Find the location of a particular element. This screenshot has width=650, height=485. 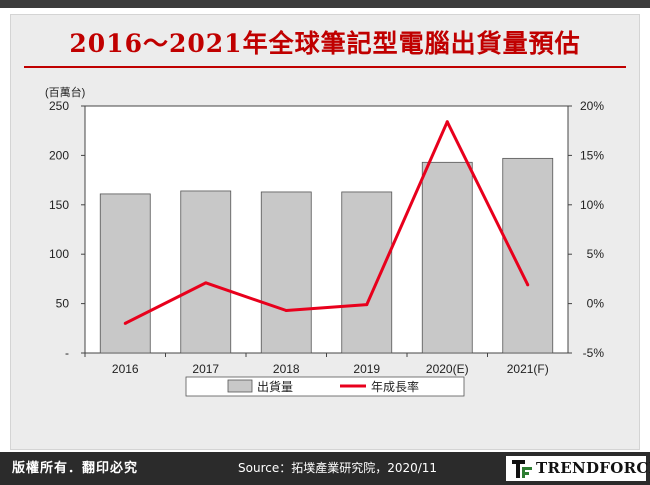

bar-2016 is located at coordinates (125, 273).